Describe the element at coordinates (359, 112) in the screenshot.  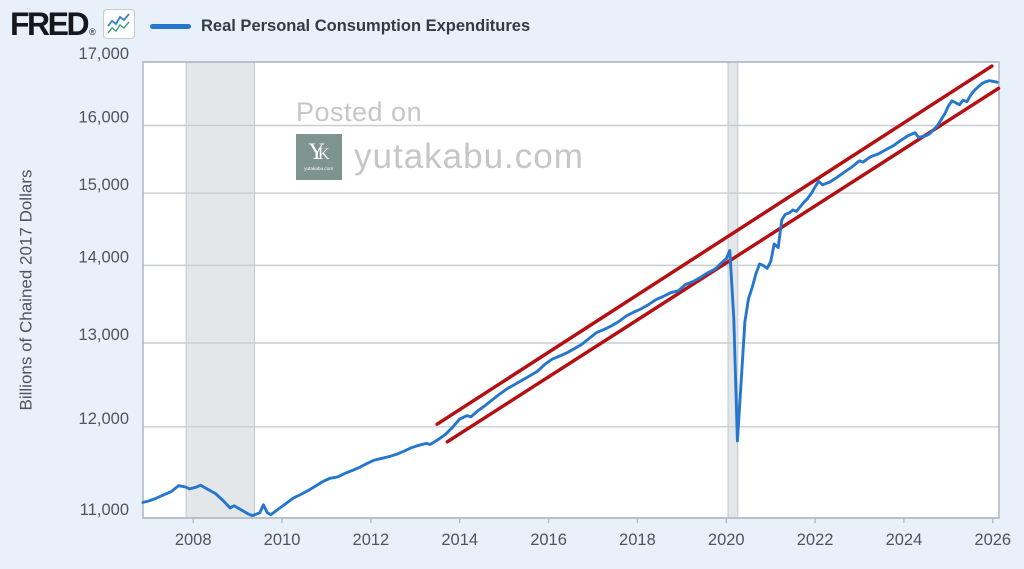
I see `watermark-posted-on-text: Posted on` at that location.